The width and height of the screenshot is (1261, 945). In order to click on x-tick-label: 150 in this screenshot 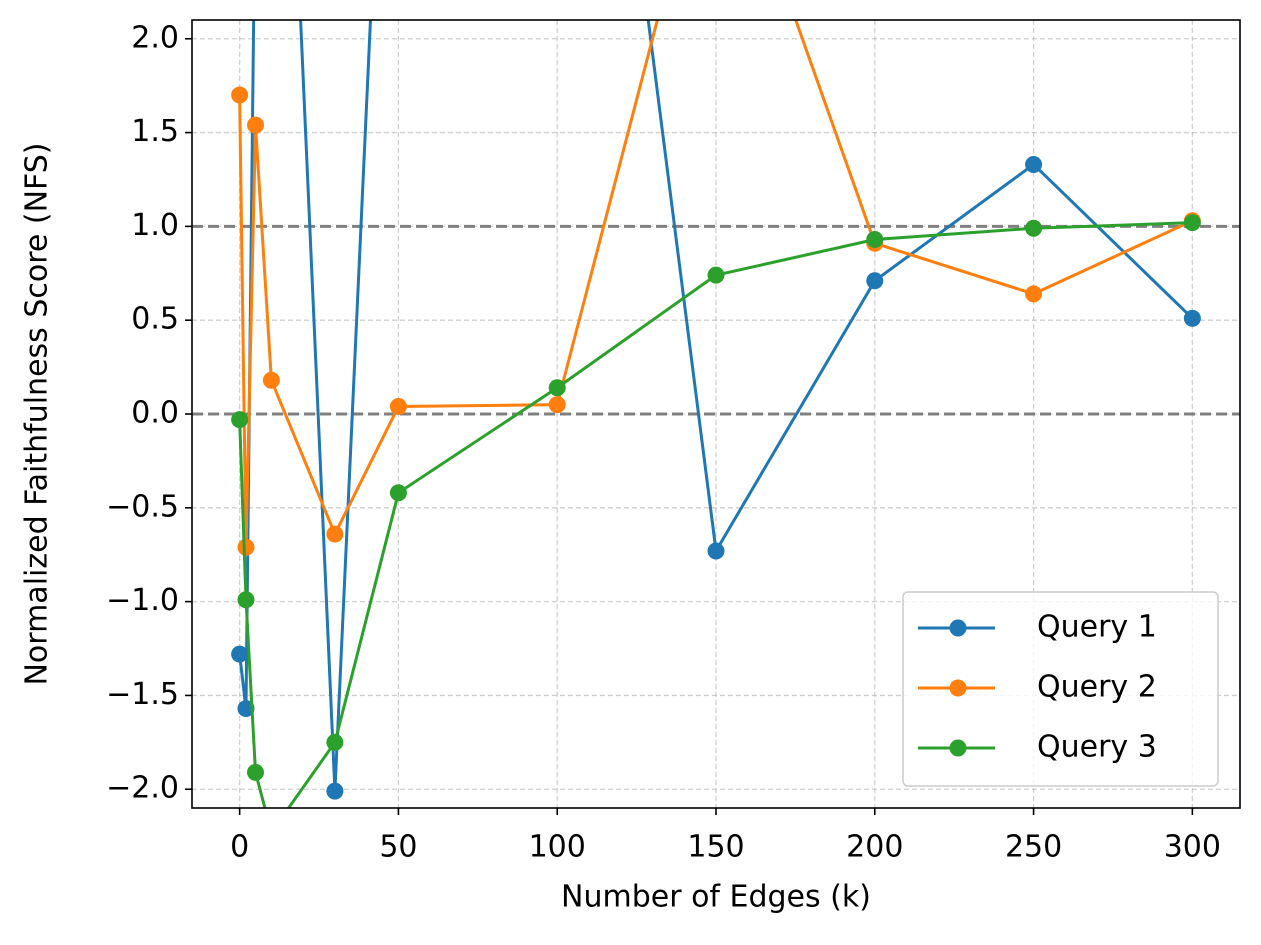, I will do `click(715, 847)`.